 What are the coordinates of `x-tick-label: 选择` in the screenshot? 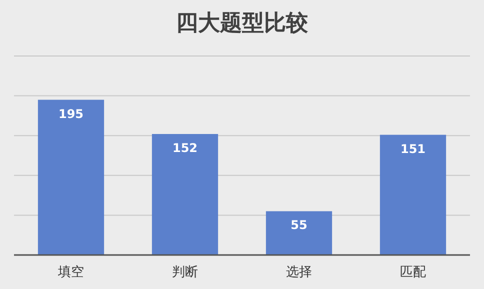 It's located at (299, 272).